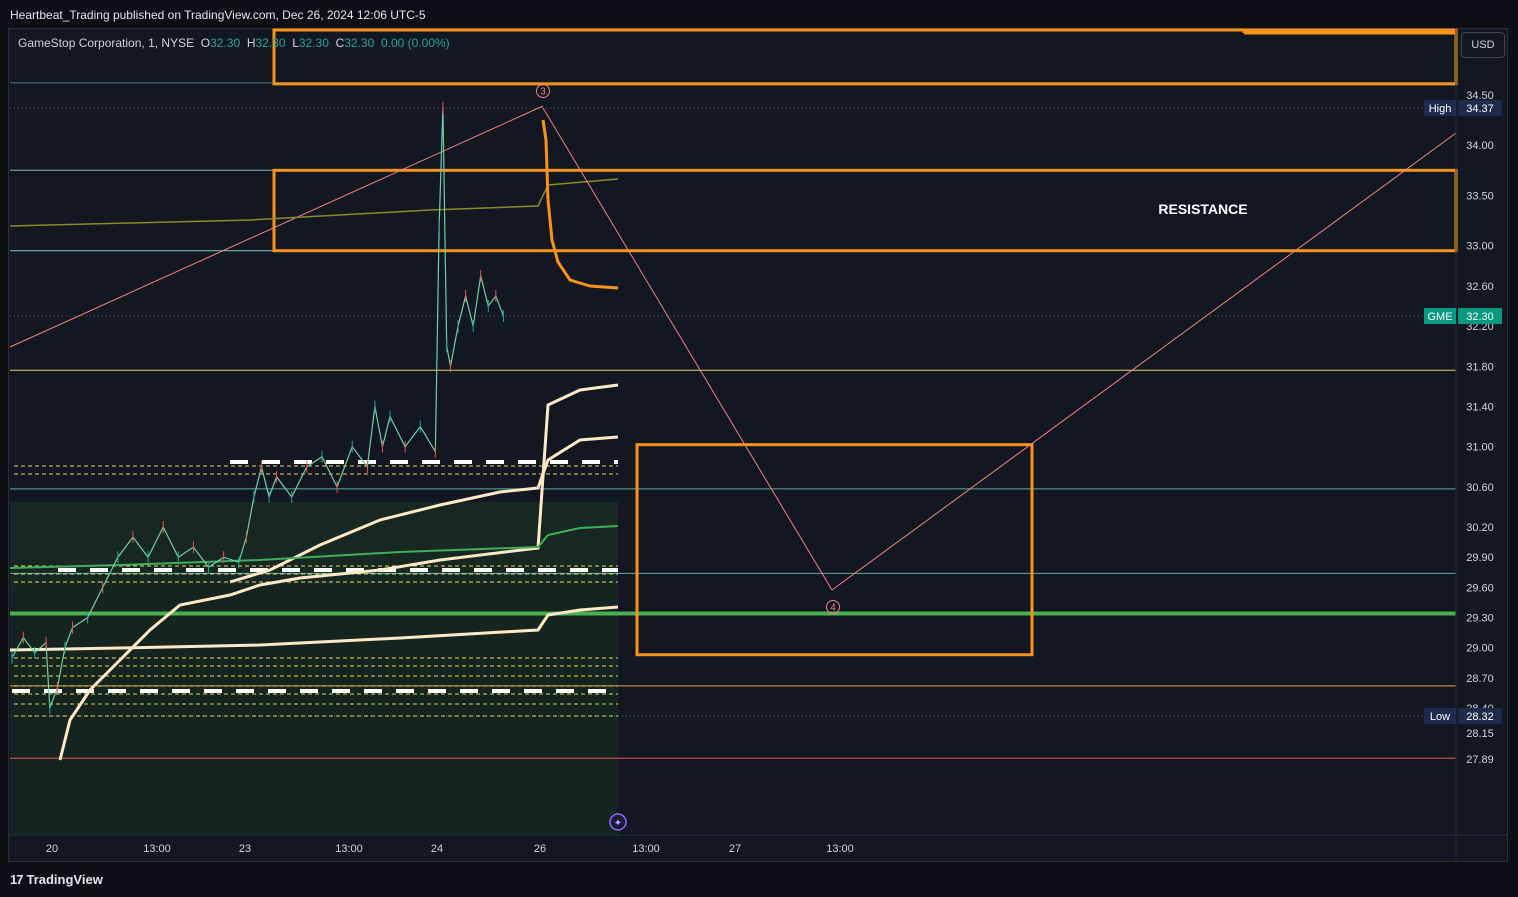 The width and height of the screenshot is (1518, 897). What do you see at coordinates (865, 210) in the screenshot?
I see `resistance-zone-box` at bounding box center [865, 210].